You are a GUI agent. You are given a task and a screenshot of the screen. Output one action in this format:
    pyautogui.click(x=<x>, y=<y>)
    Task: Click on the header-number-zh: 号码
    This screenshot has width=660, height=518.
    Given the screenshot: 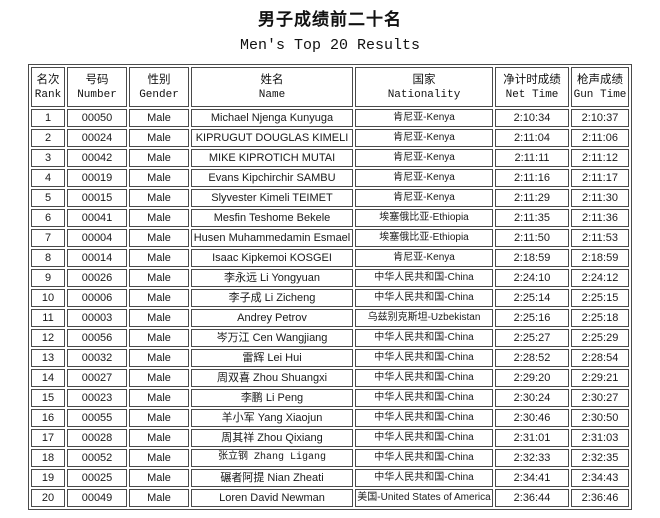 What is the action you would take?
    pyautogui.click(x=97, y=79)
    